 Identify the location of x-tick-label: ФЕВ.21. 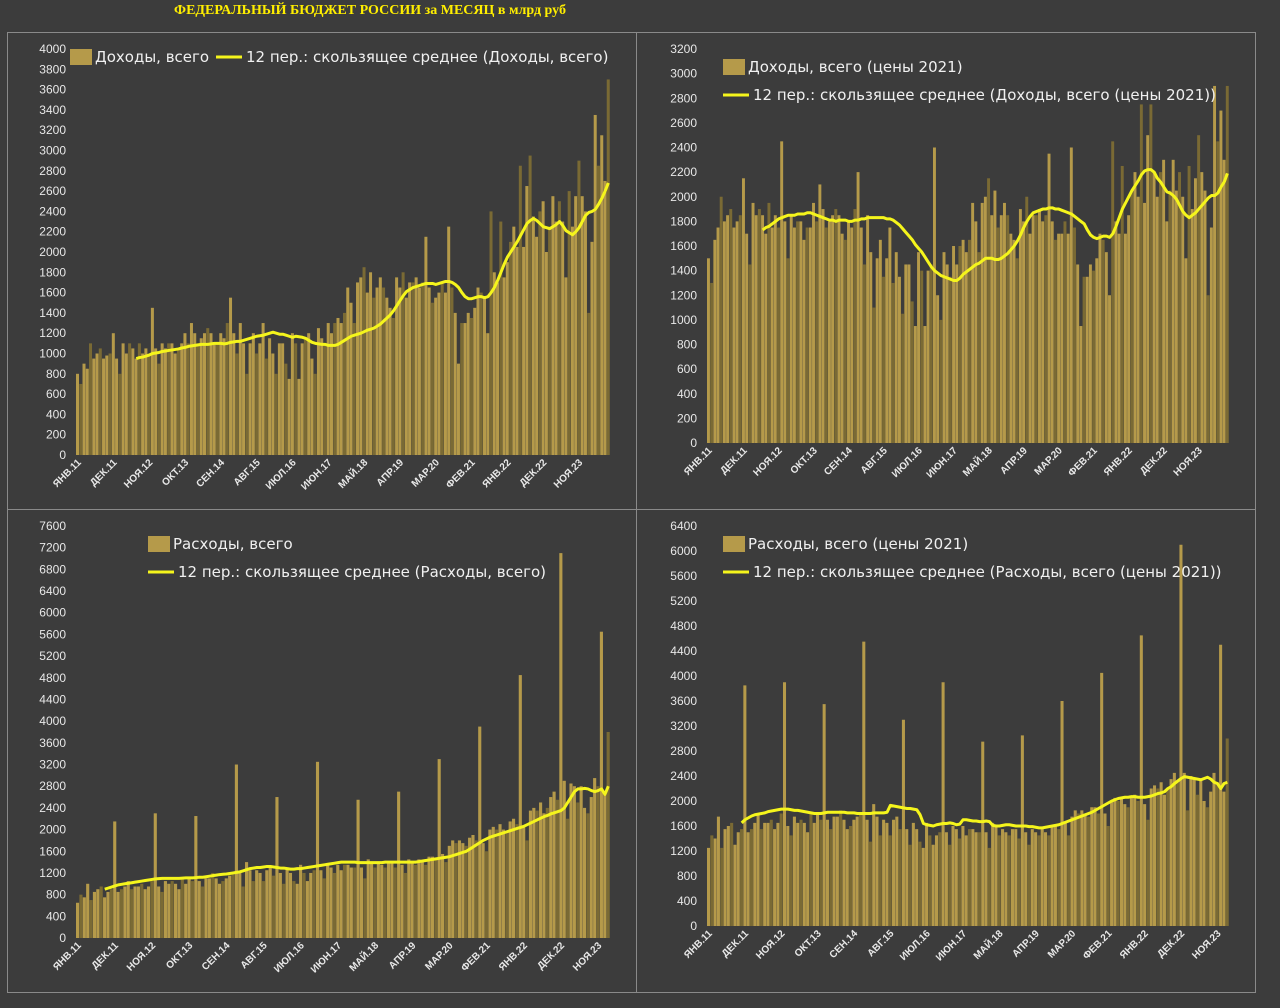
(461, 474).